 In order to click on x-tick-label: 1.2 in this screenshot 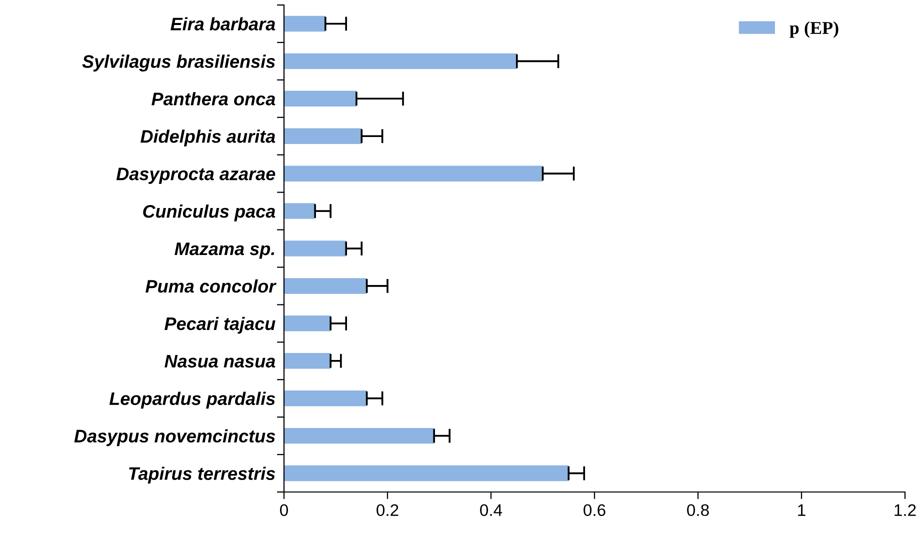, I will do `click(905, 510)`.